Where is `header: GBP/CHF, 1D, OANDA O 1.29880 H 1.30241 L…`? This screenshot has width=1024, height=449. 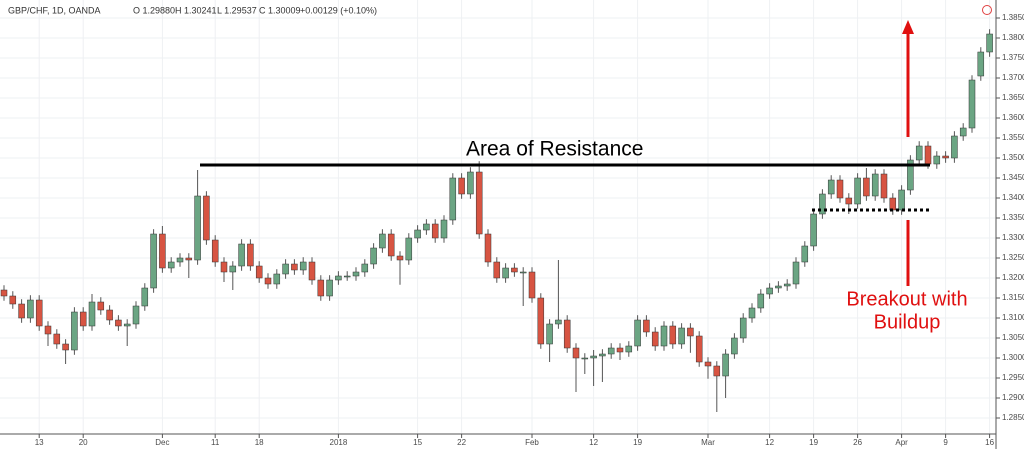 header: GBP/CHF, 1D, OANDA O 1.29880 H 1.30241 L… is located at coordinates (192, 10).